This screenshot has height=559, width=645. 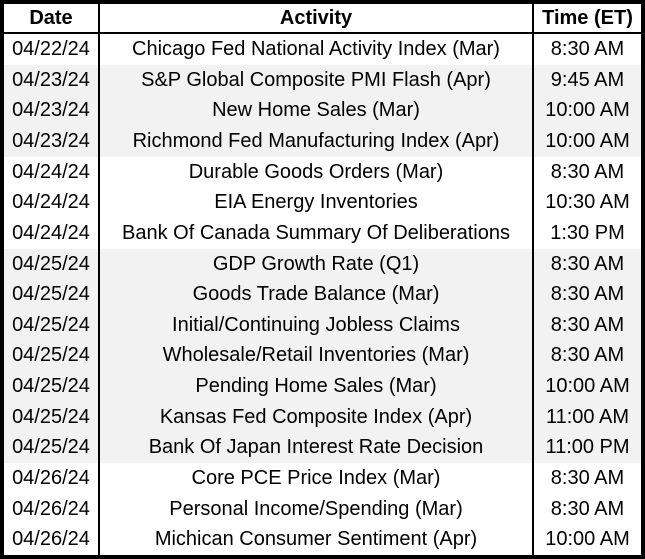 I want to click on activity-cell: Michican Consumer Sentiment (Apr), so click(x=316, y=539).